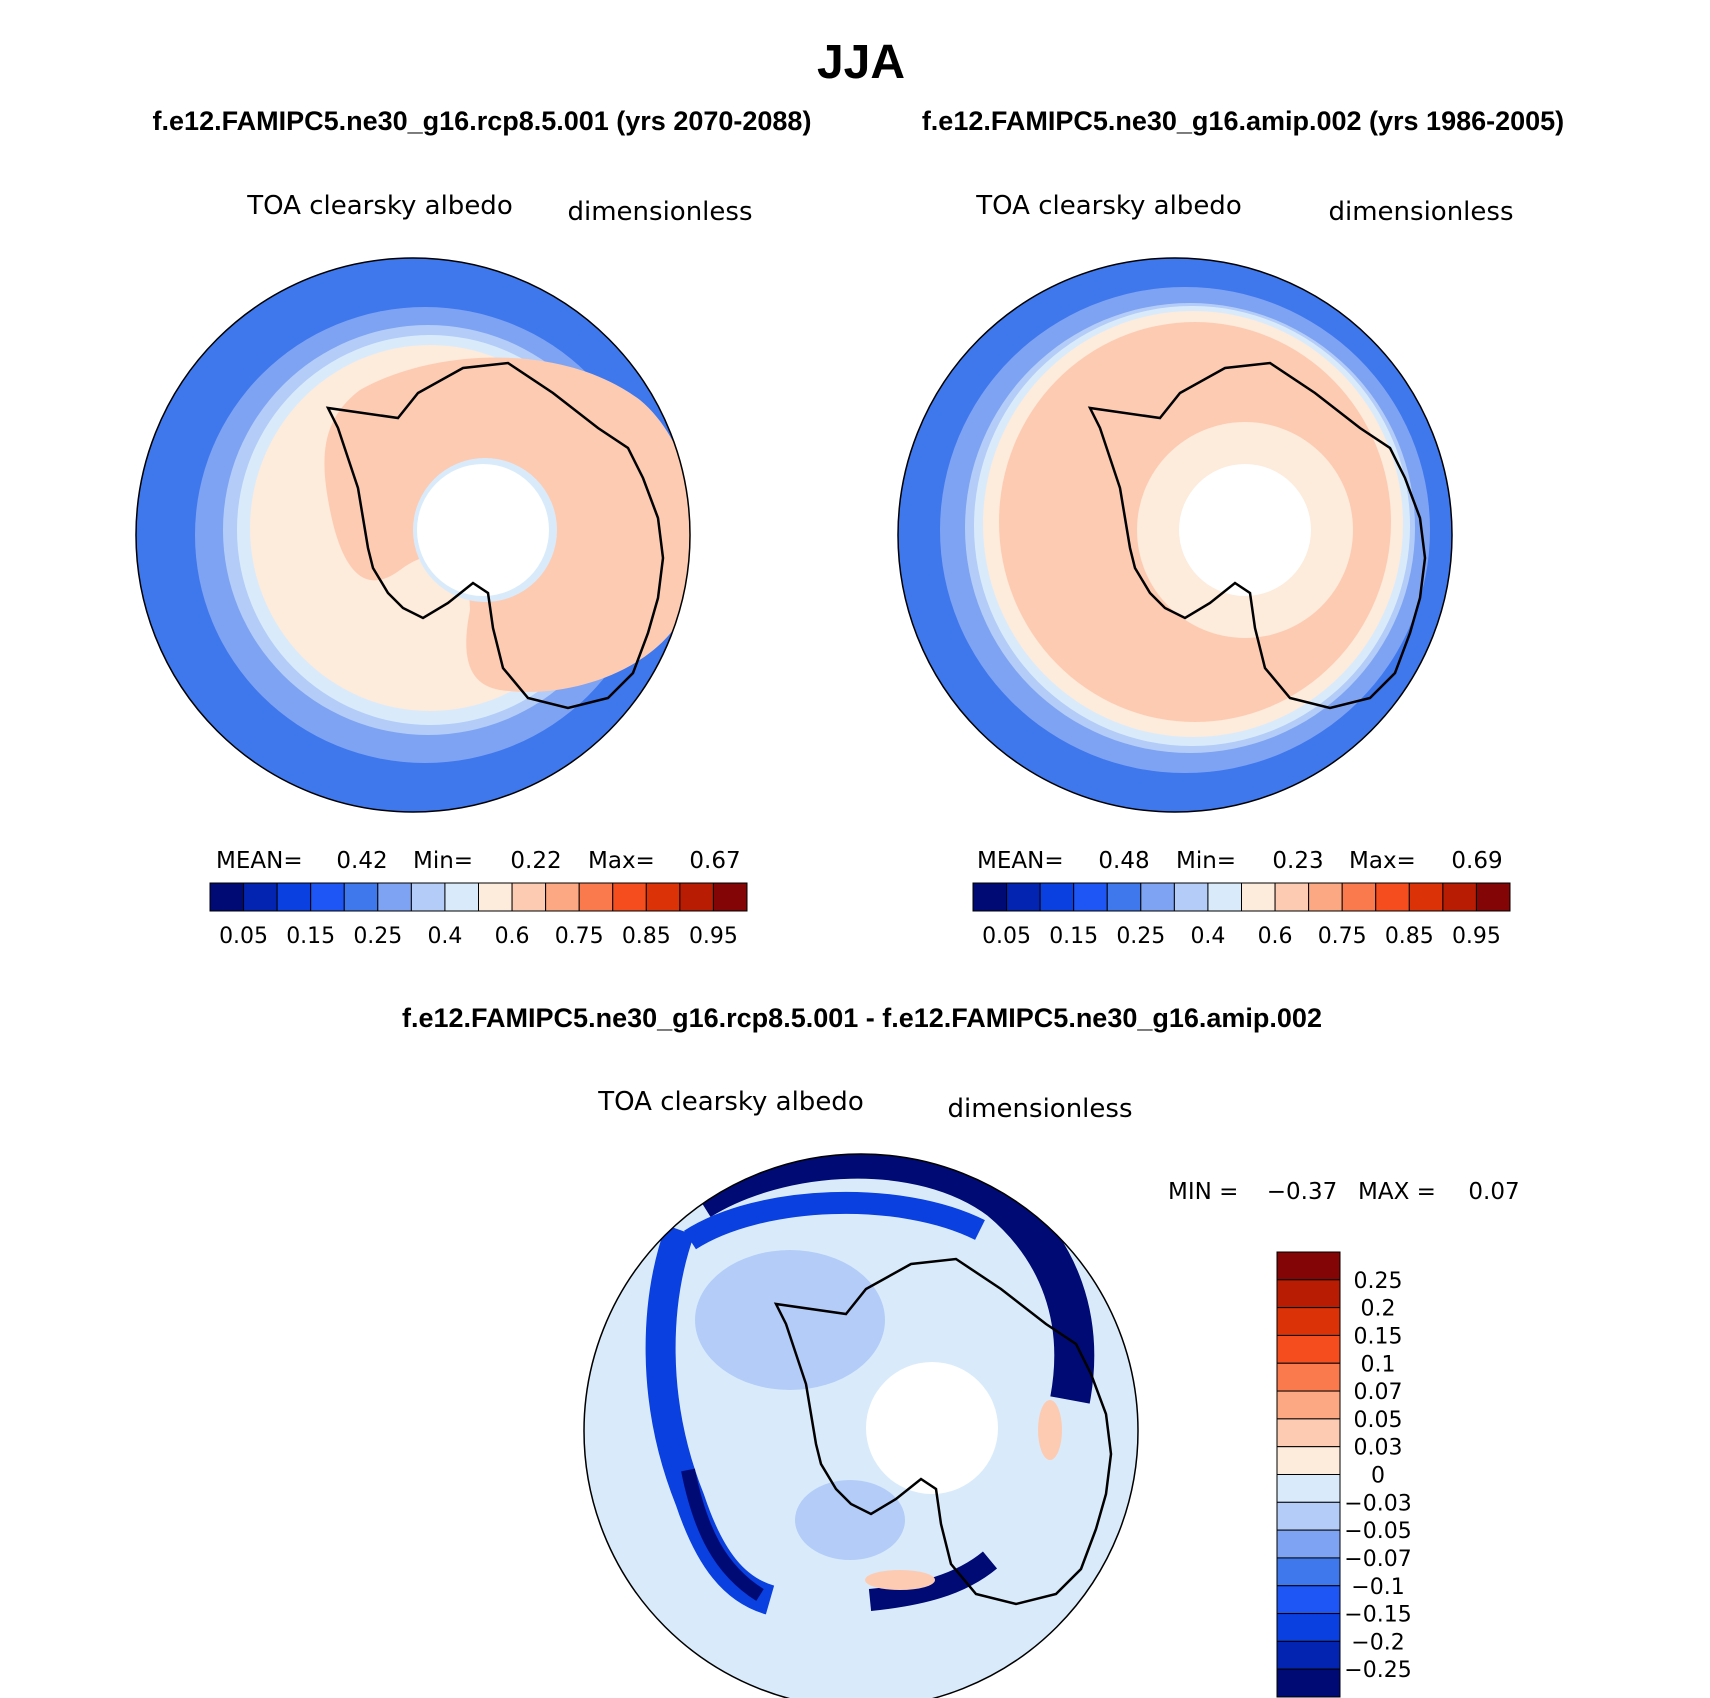 Image resolution: width=1710 pixels, height=1698 pixels. Describe the element at coordinates (1203, 1192) in the screenshot. I see `panel-diff-min-label: MIN =` at that location.